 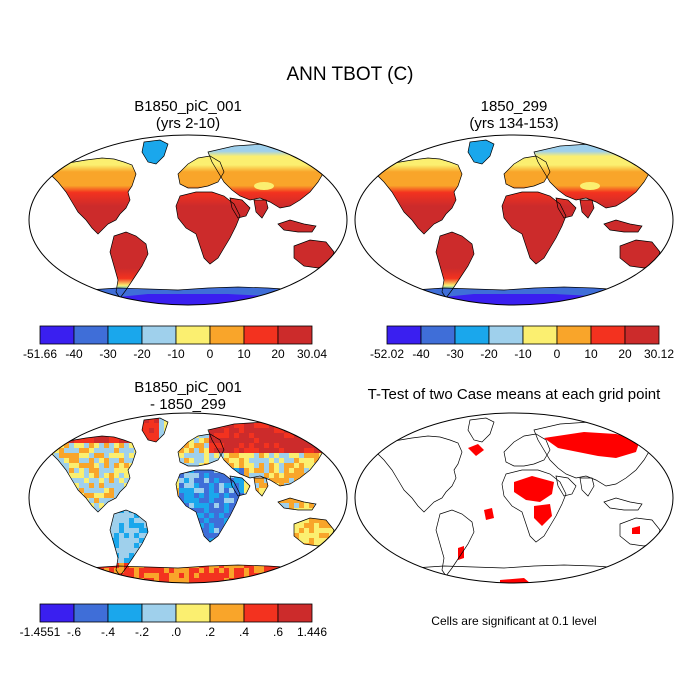 I want to click on south-america-land, so click(x=455, y=265).